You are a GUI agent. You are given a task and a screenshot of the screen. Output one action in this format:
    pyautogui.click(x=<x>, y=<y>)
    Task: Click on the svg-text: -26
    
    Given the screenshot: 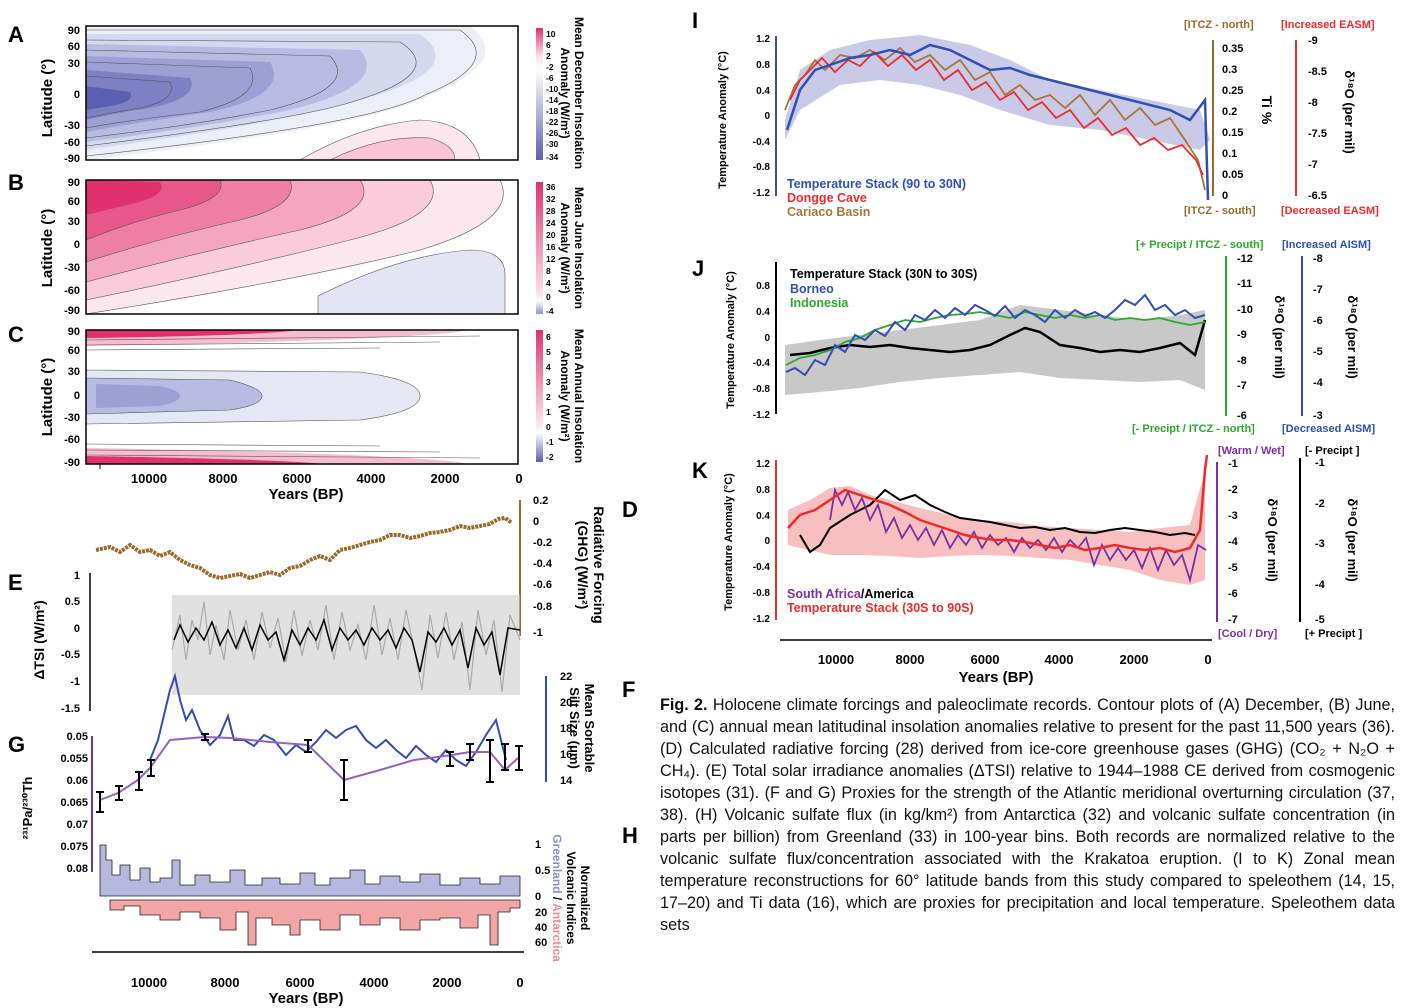 What is the action you would take?
    pyautogui.click(x=552, y=133)
    